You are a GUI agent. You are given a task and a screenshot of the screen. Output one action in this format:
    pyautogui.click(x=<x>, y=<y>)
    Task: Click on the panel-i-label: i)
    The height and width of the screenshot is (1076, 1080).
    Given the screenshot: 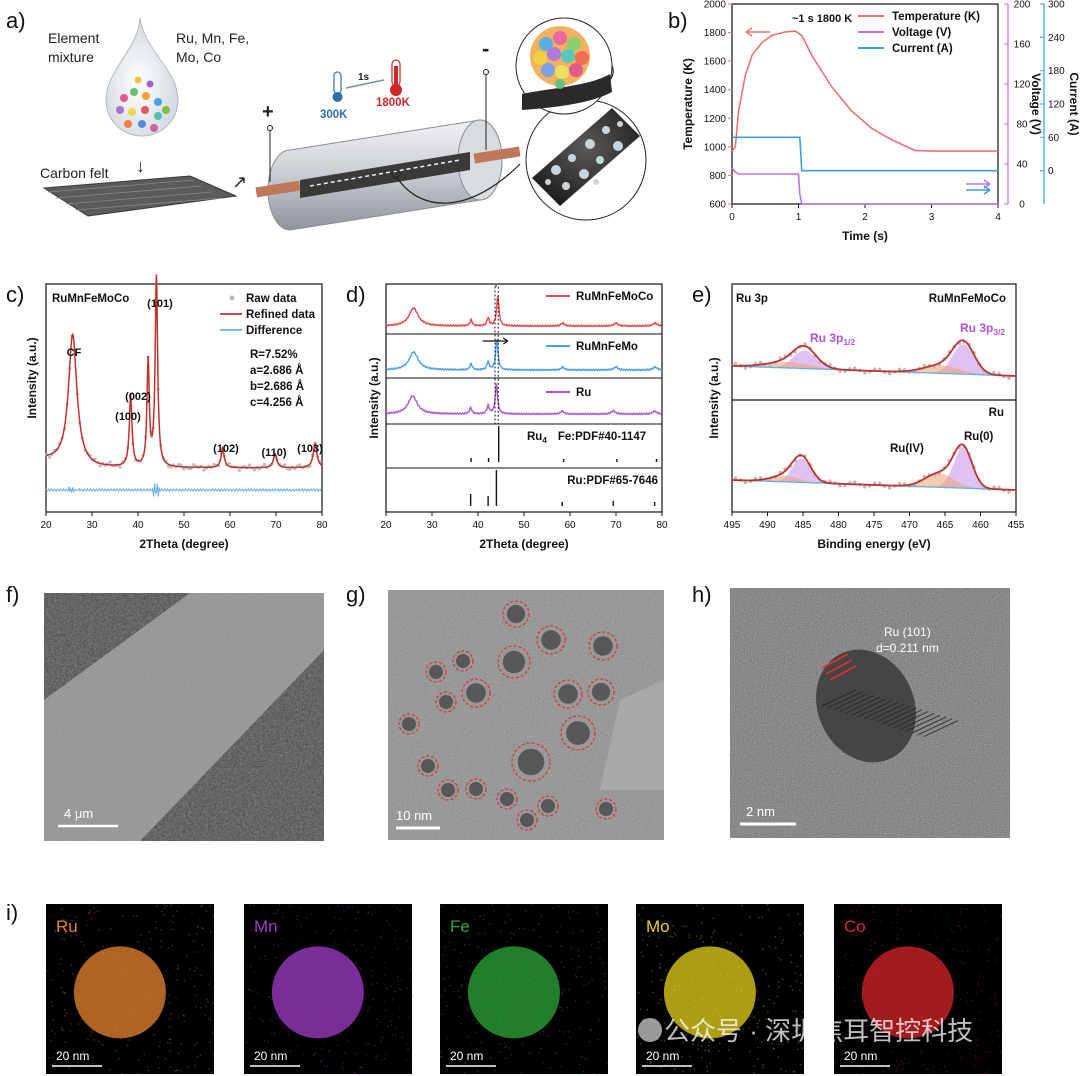 What is the action you would take?
    pyautogui.click(x=12, y=912)
    